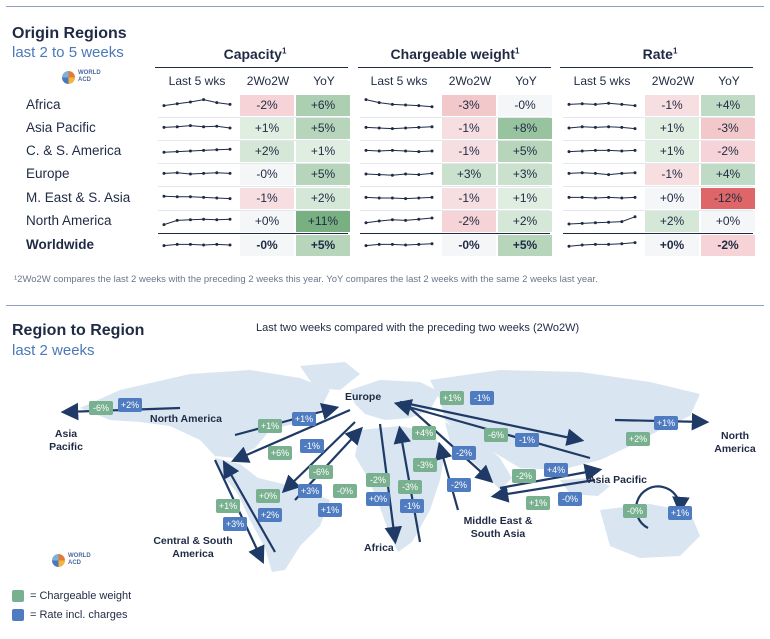 The height and width of the screenshot is (639, 770). What do you see at coordinates (424, 433) in the screenshot?
I see `chargeable-weight-badge-eu-me-c: +4%` at bounding box center [424, 433].